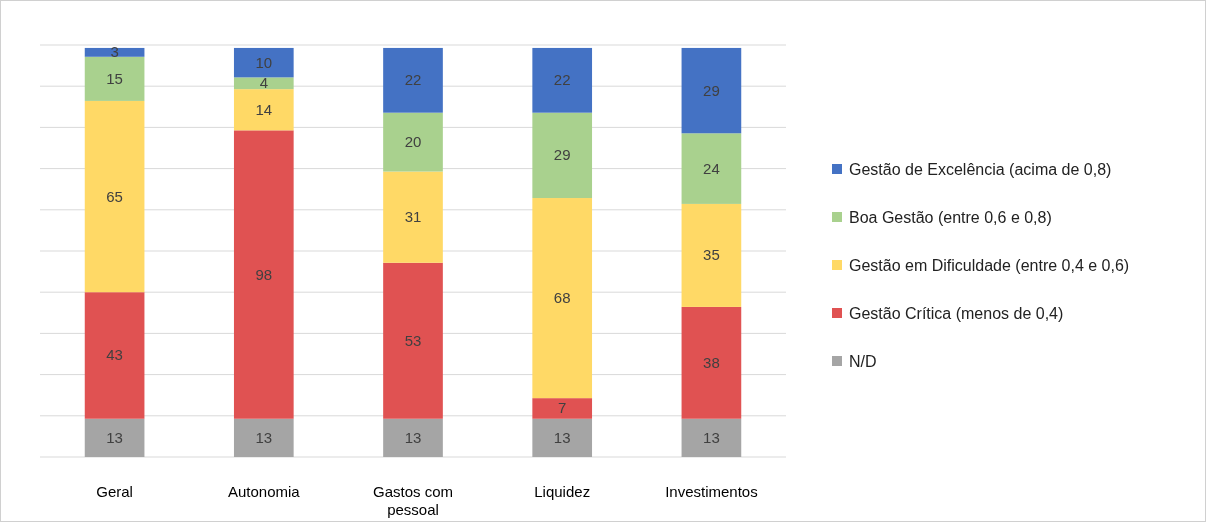 The height and width of the screenshot is (522, 1206). What do you see at coordinates (711, 491) in the screenshot?
I see `x-tick-label: Investimentos` at bounding box center [711, 491].